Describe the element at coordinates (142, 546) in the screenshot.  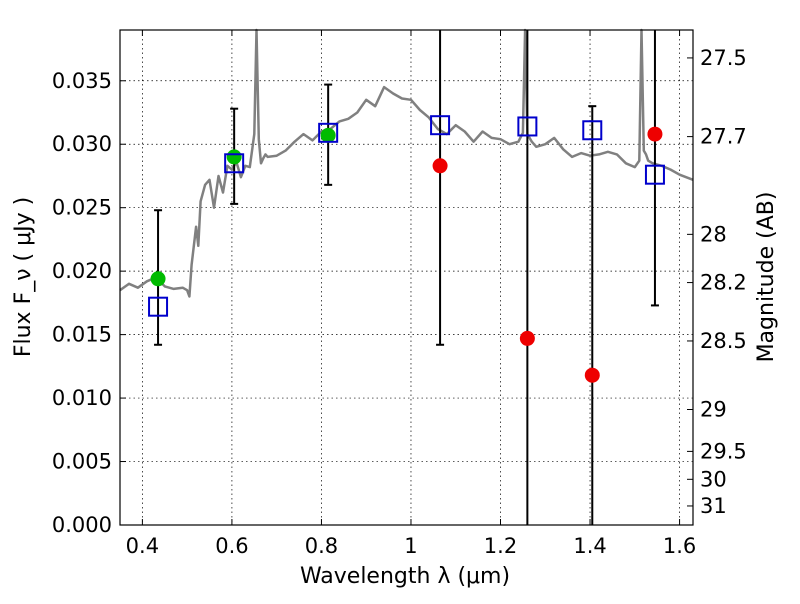
I see `x-tick-label: 0.4` at that location.